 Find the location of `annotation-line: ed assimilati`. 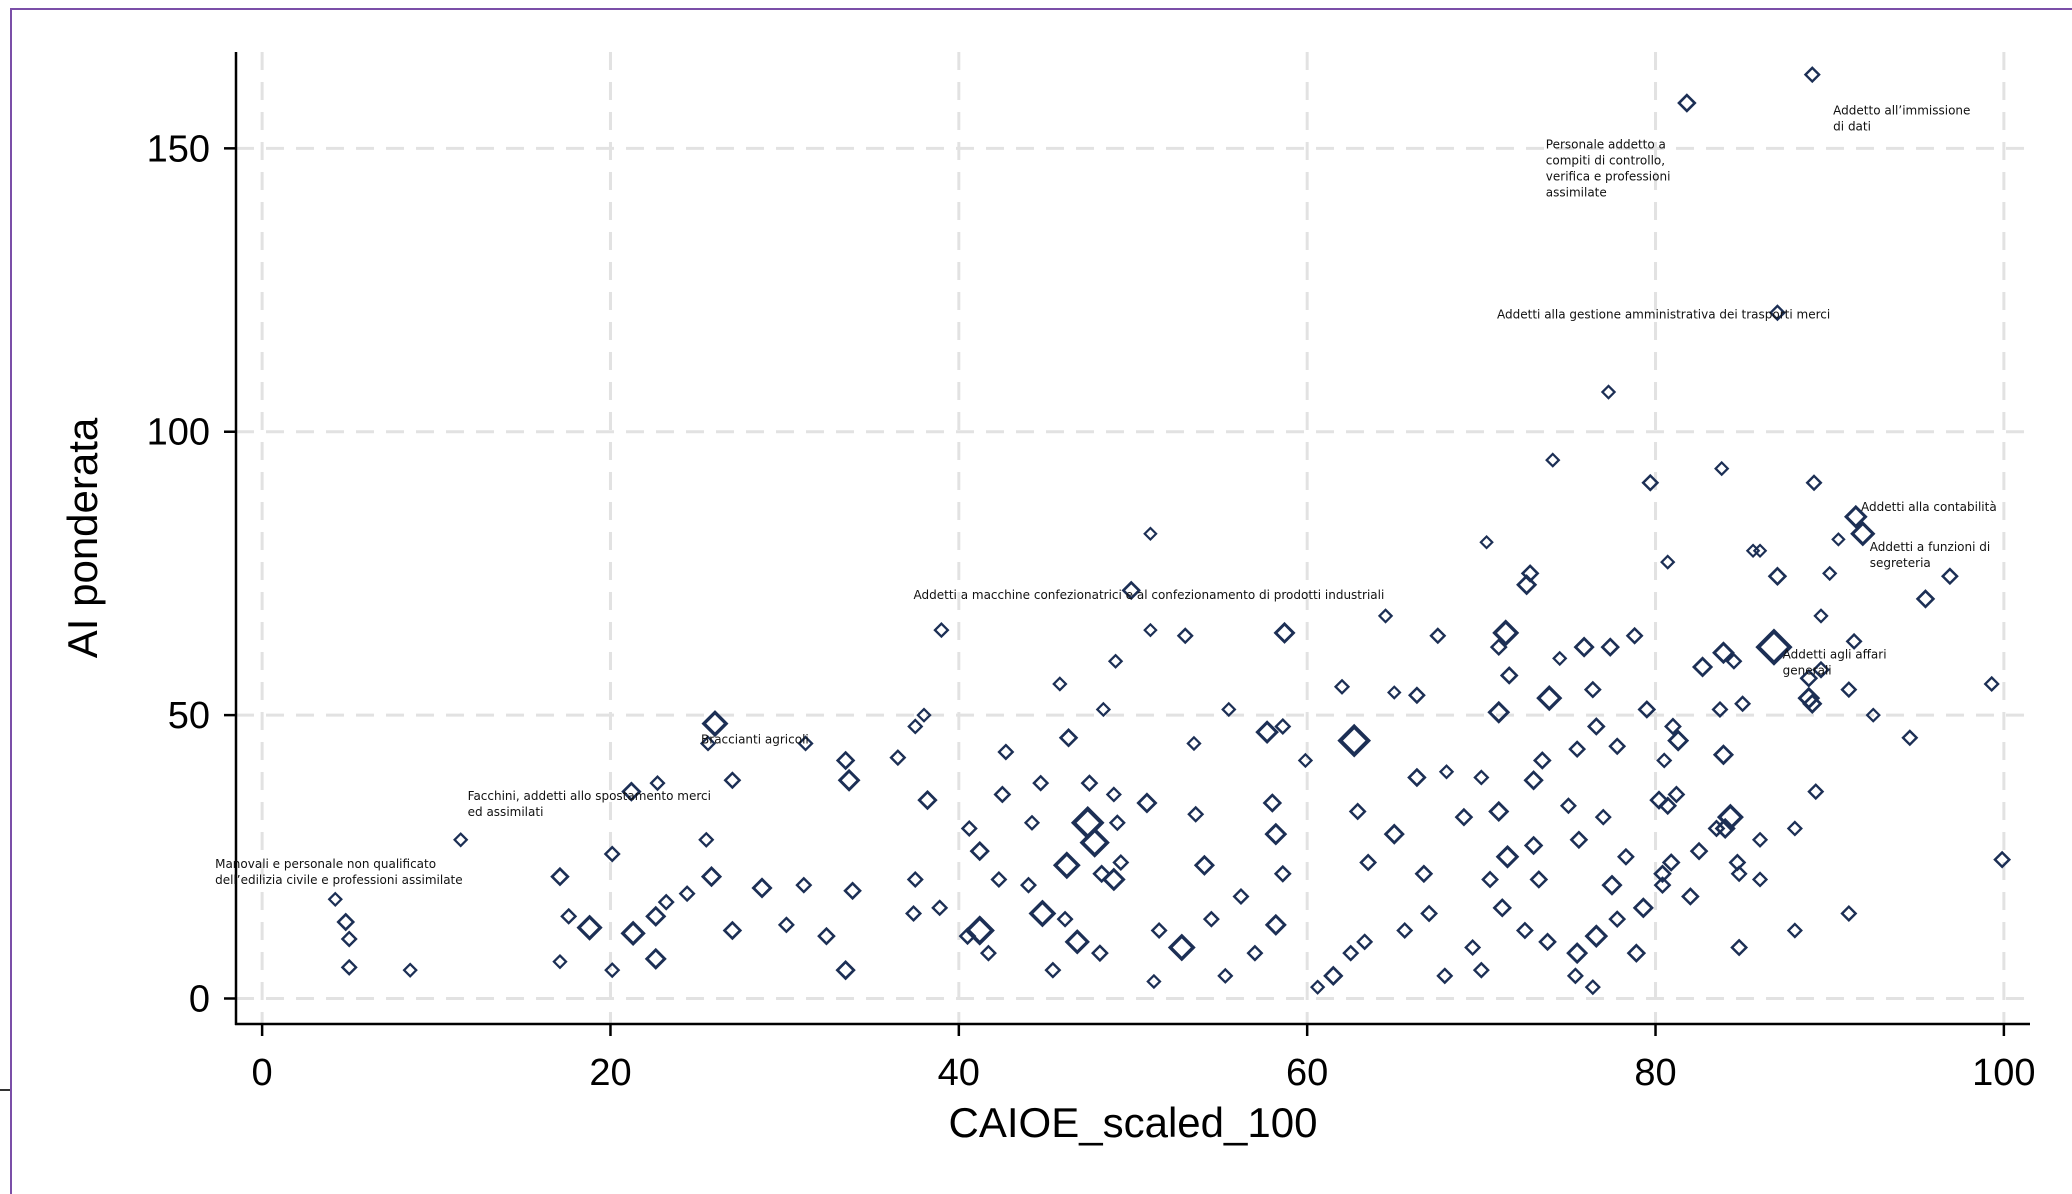

annotation-line: ed assimilati is located at coordinates (506, 812).